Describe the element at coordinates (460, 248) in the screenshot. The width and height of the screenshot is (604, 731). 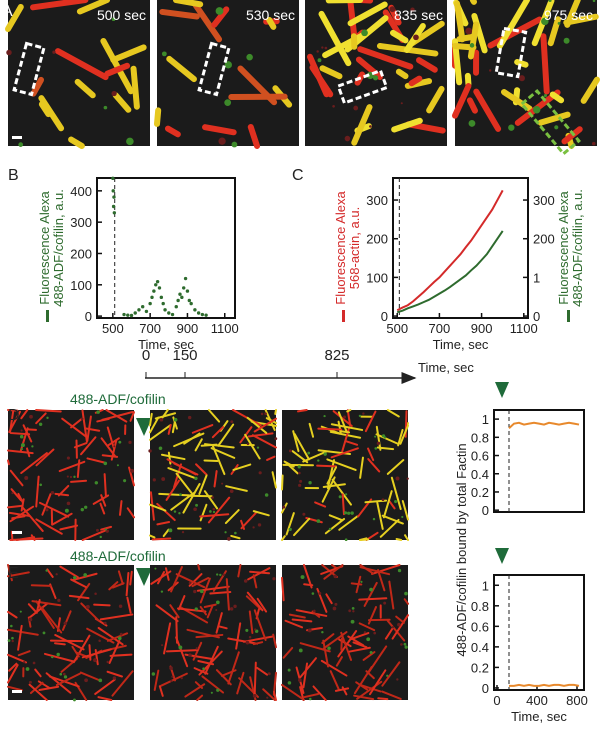
I see `plot-frame` at that location.